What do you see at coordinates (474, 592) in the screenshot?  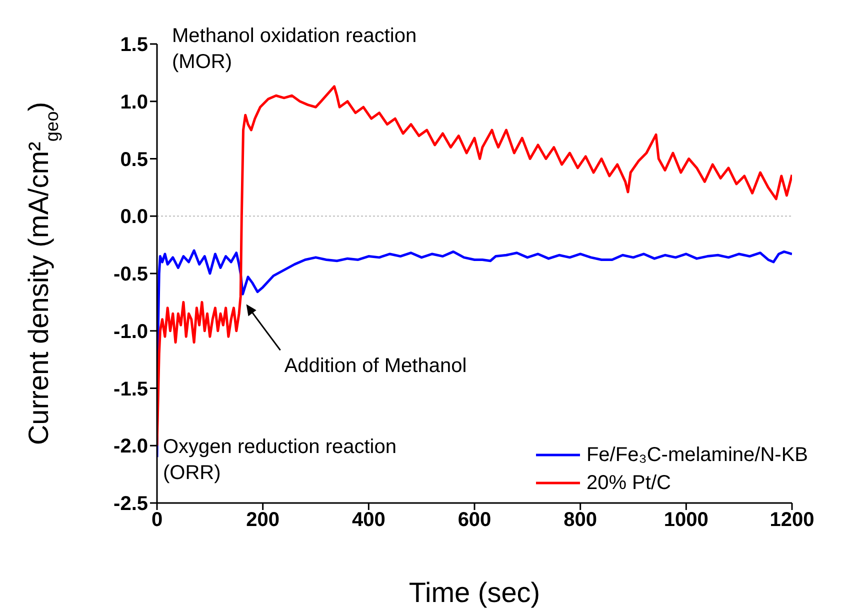 I see `x-axis-title: Time (sec)` at bounding box center [474, 592].